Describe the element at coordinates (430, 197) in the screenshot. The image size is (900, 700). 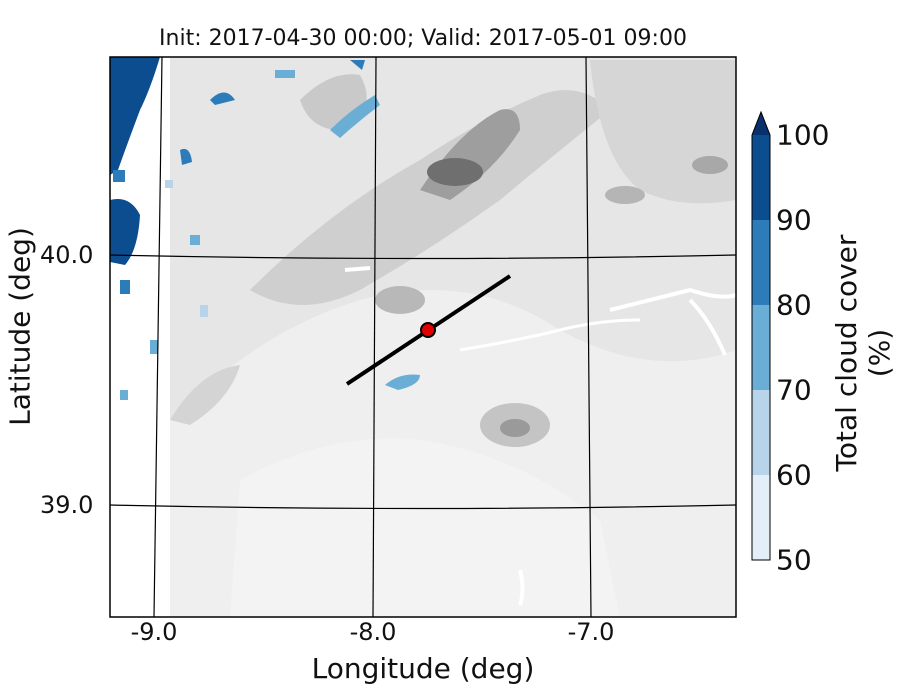
I see `mountain-ridge` at that location.